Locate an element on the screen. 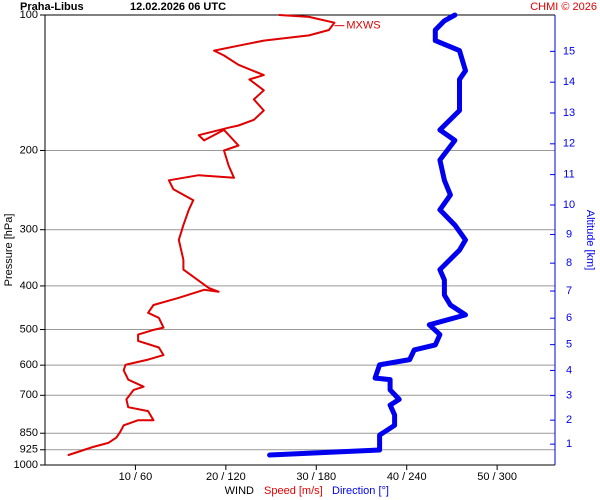 This screenshot has height=500, width=600. x-tick-label: 20 / 120 is located at coordinates (226, 477).